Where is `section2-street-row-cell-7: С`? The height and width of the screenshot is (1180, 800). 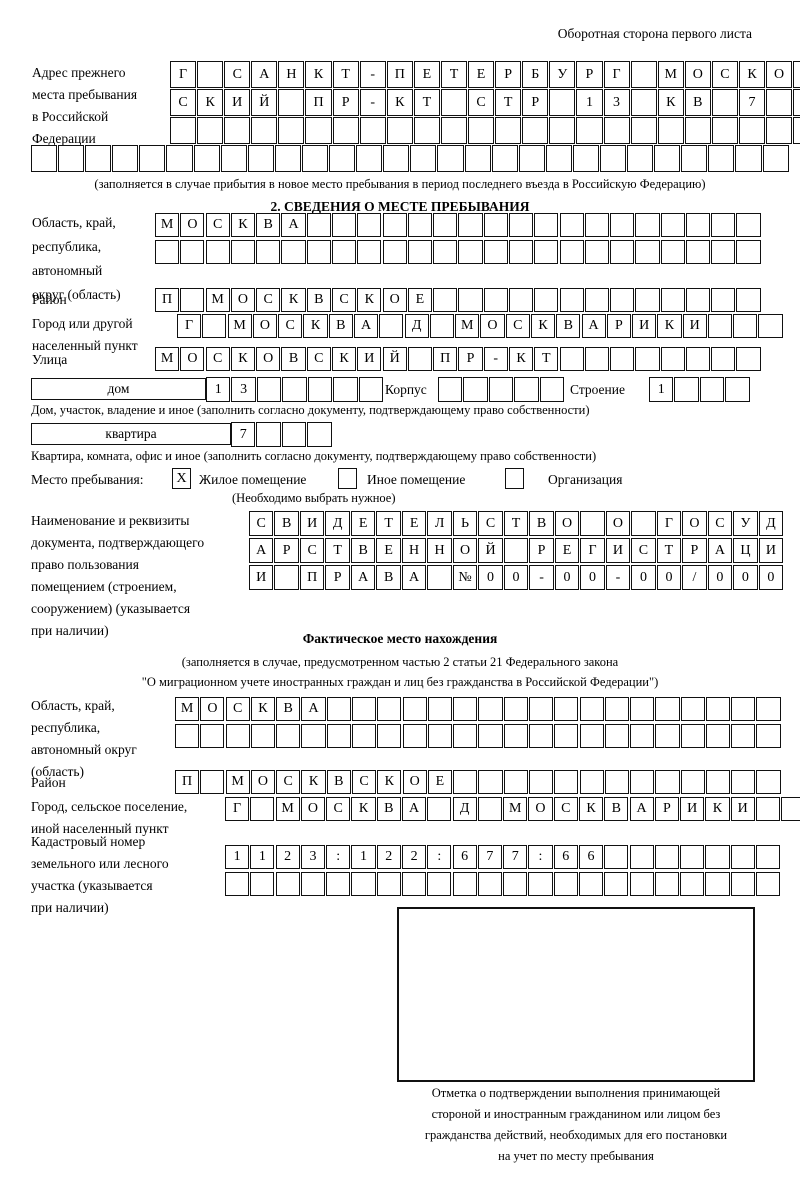 section2-street-row-cell-7: С is located at coordinates (318, 359).